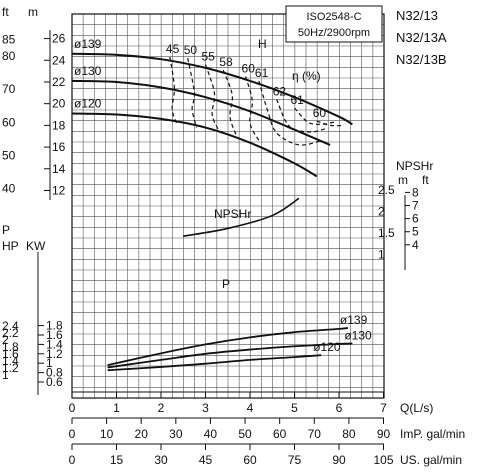  What do you see at coordinates (386, 190) in the screenshot?
I see `npshr-m-tick-label: 2.5` at bounding box center [386, 190].